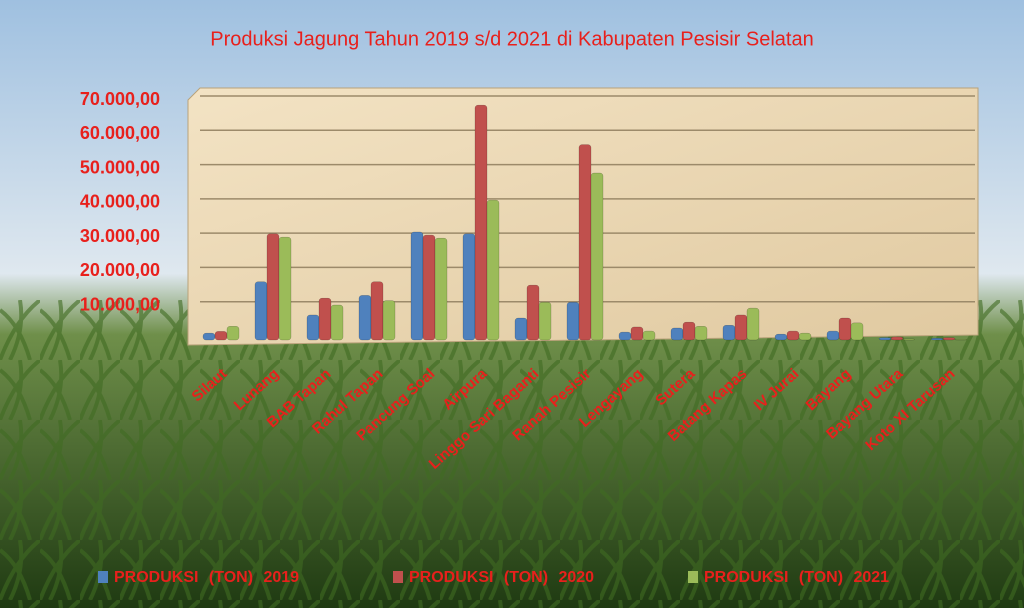 The width and height of the screenshot is (1024, 613). I want to click on y-tick-label: 20.000,00, so click(120, 270).